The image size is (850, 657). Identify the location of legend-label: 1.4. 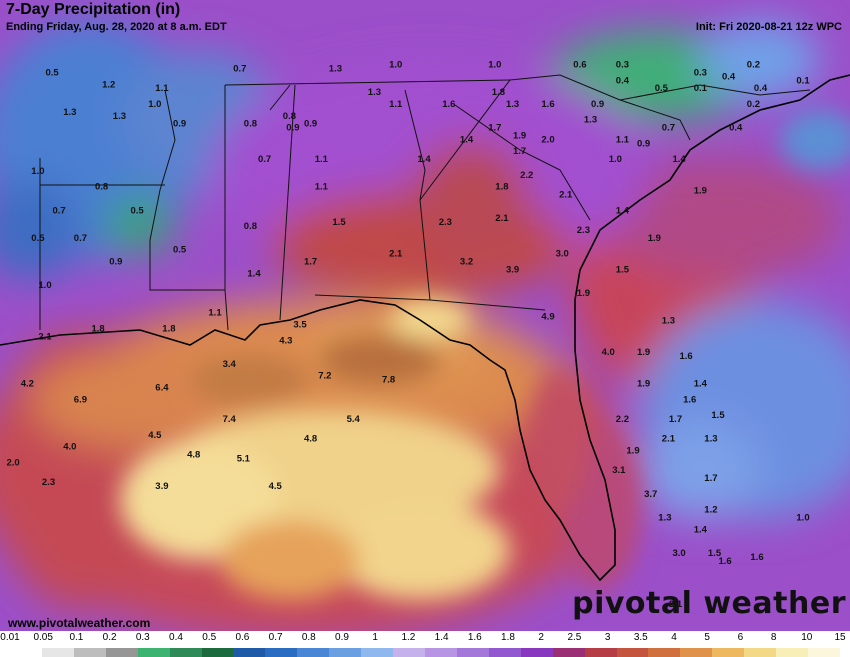
(441, 637).